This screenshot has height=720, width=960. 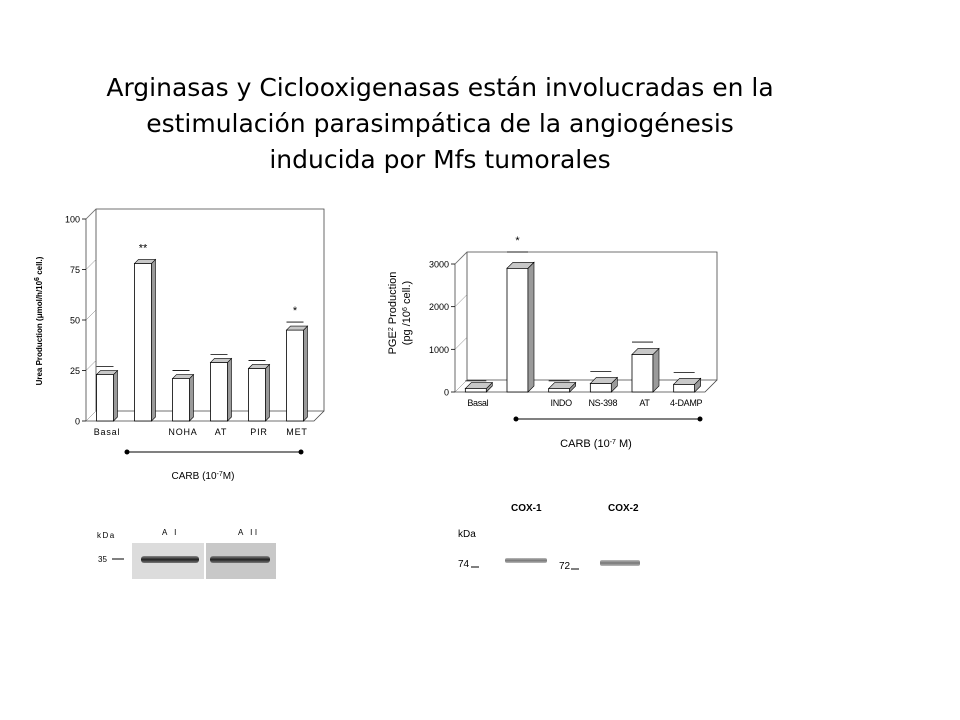 I want to click on cox-blot: COX-1 COX-2 kDa 74 72, so click(x=549, y=537).